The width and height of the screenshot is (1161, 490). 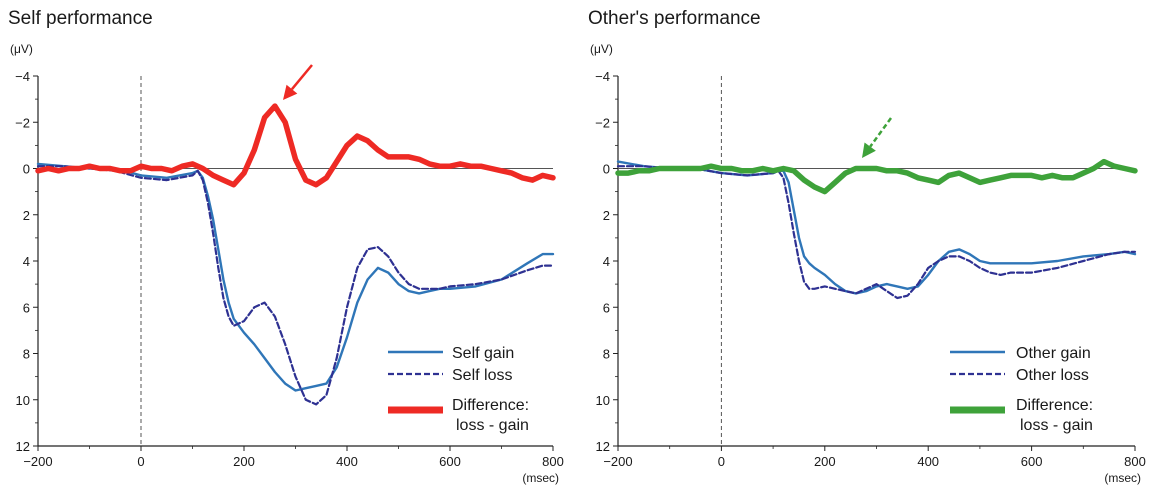 I want to click on legend-label-gain: Self gain, so click(x=483, y=353).